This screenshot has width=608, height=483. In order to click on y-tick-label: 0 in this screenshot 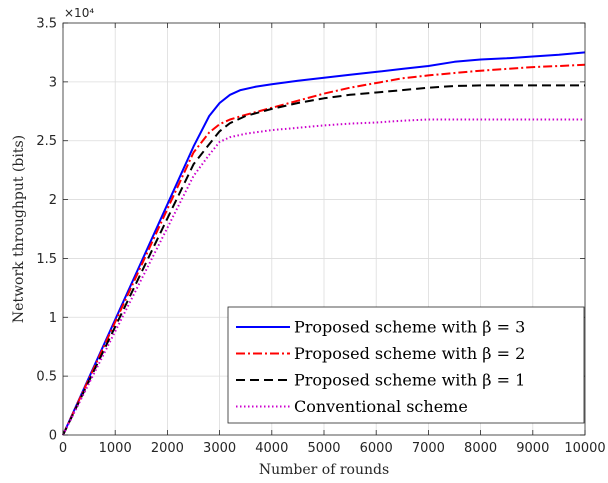, I will do `click(53, 436)`.